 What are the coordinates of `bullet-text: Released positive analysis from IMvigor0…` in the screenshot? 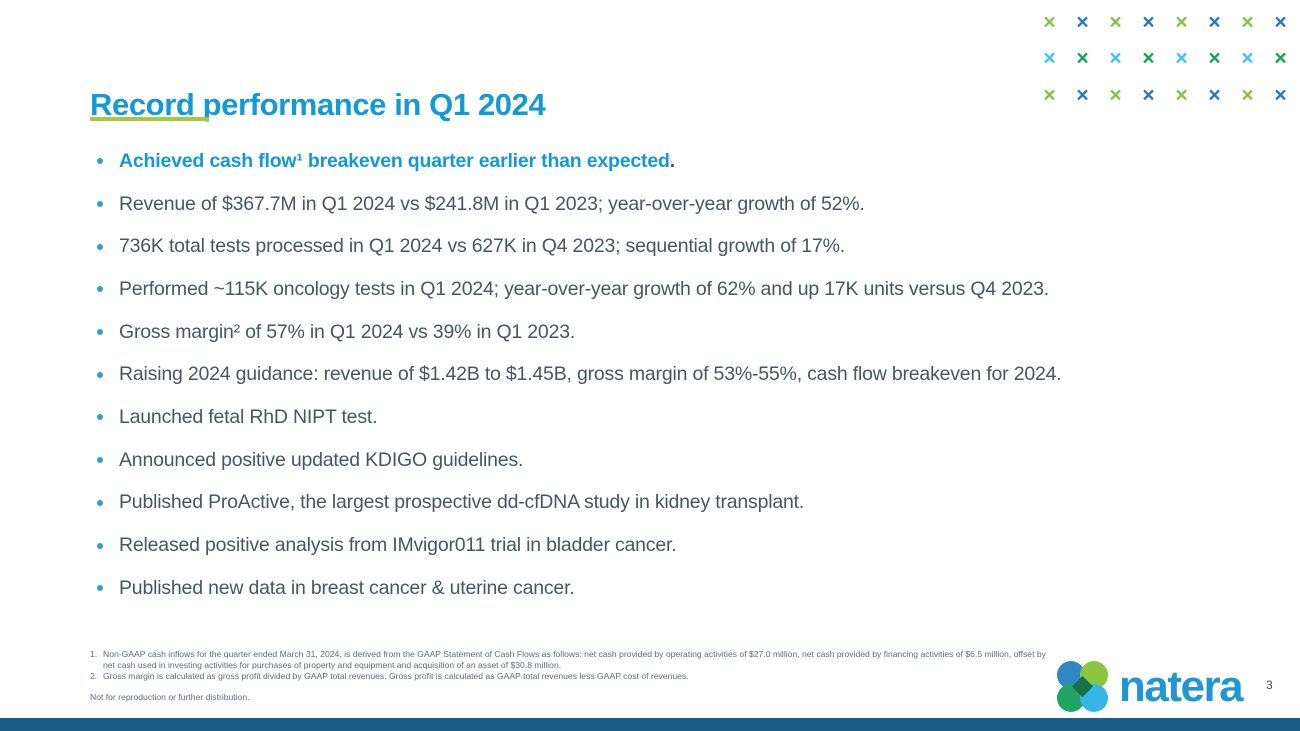 It's located at (398, 545).